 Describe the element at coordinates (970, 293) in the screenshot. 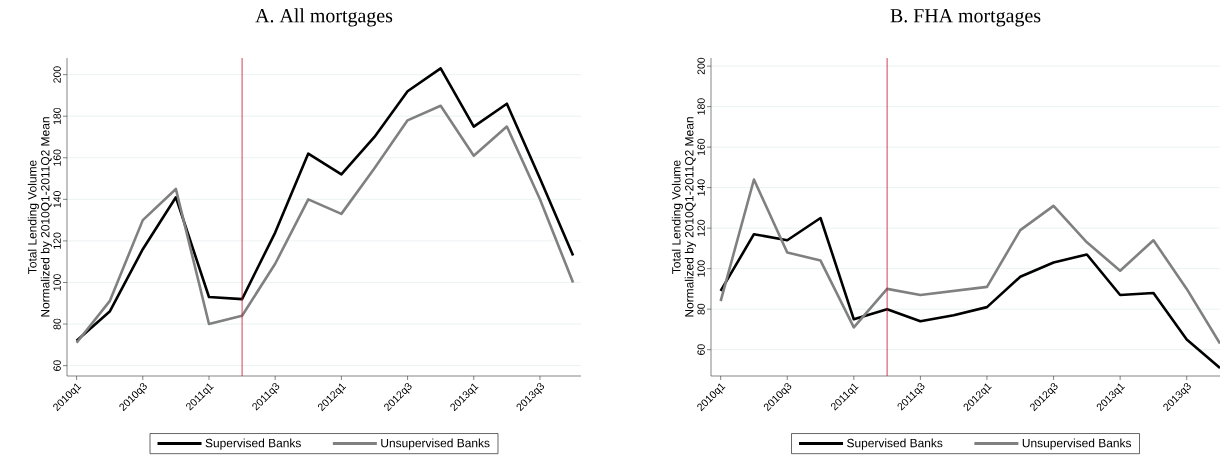

I see `line-series` at that location.